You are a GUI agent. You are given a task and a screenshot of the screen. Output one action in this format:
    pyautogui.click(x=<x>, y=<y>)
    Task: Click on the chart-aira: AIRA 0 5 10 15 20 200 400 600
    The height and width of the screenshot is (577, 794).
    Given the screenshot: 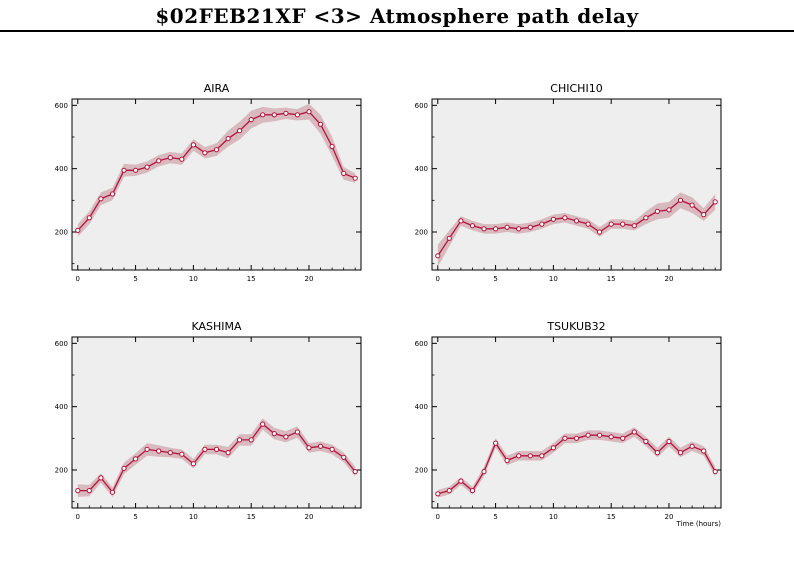 What is the action you would take?
    pyautogui.click(x=208, y=182)
    